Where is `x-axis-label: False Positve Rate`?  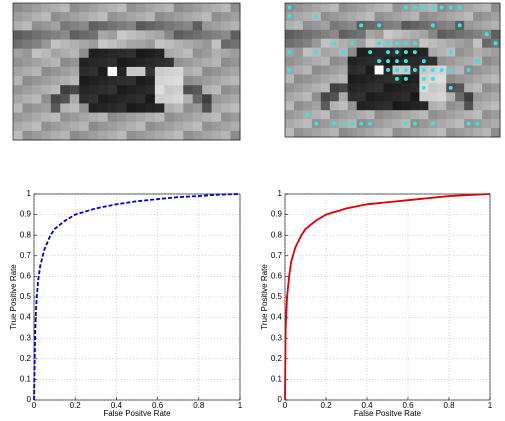 x-axis-label: False Positve Rate is located at coordinates (388, 413).